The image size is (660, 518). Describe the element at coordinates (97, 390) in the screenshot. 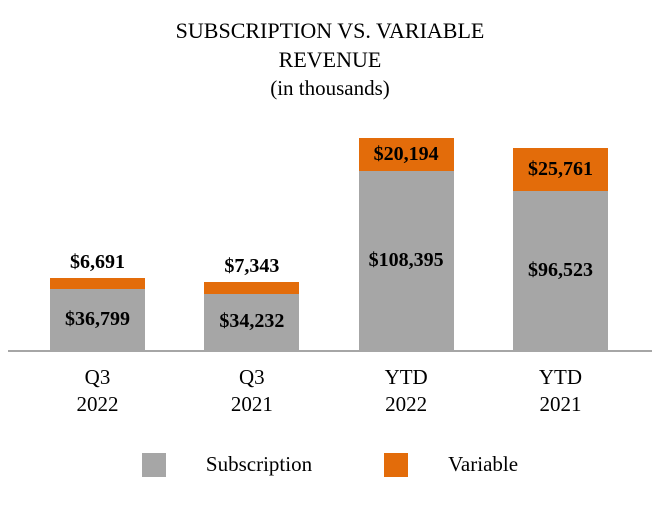

I see `x-axis-label-q3-2022: Q3 2022` at that location.